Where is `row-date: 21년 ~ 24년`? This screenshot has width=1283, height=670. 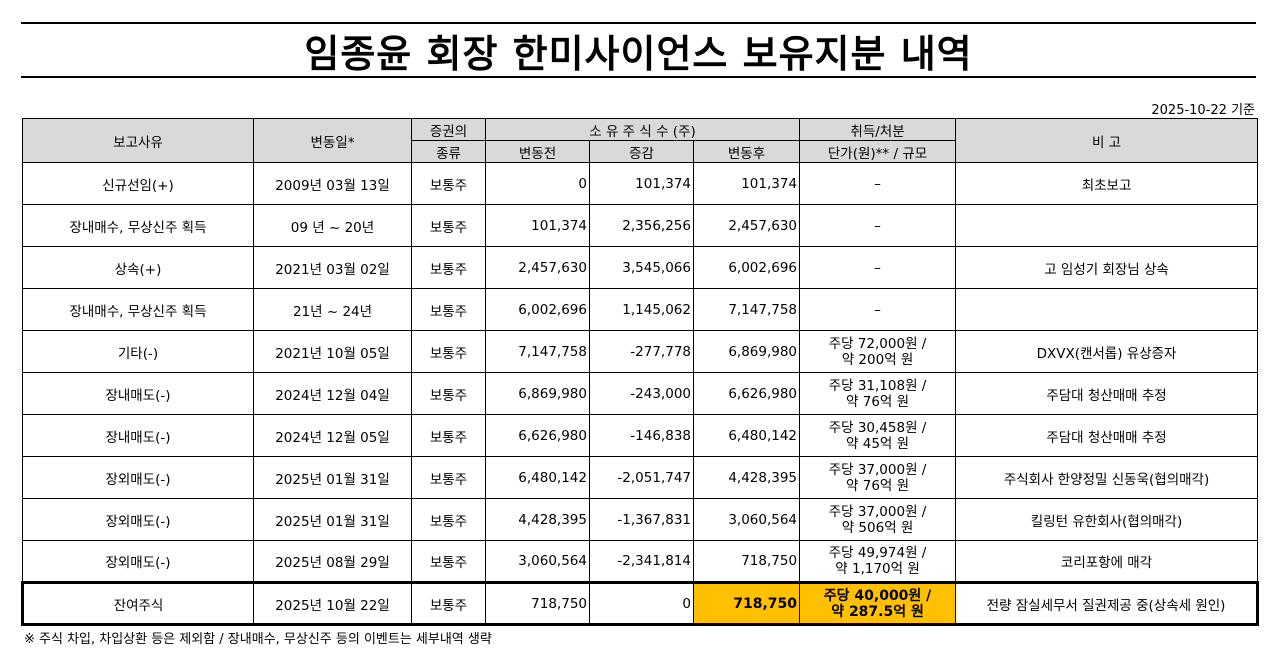
row-date: 21년 ~ 24년 is located at coordinates (332, 309).